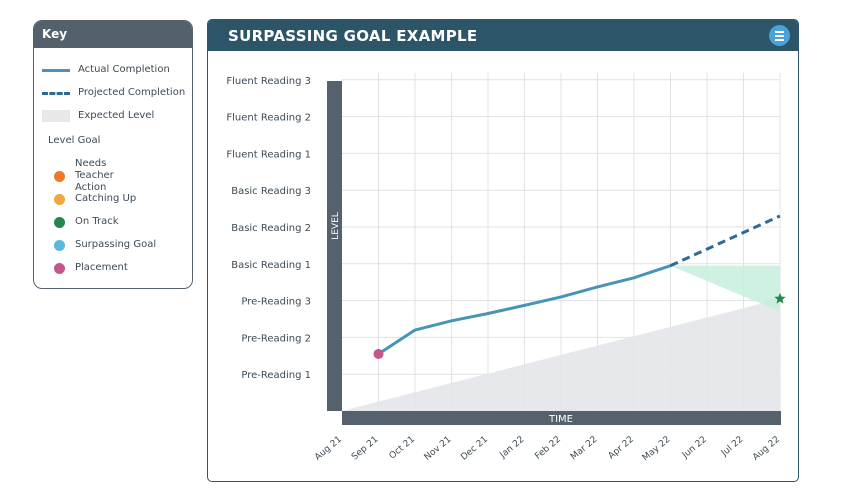  What do you see at coordinates (271, 228) in the screenshot?
I see `y-tick-label: Basic Reading 2` at bounding box center [271, 228].